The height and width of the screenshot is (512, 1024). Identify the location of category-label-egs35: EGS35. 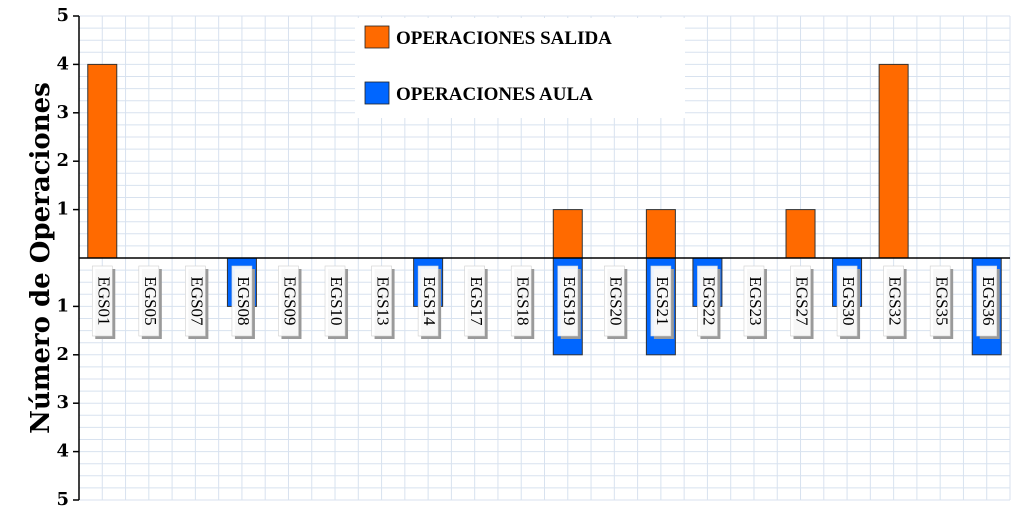
(941, 300).